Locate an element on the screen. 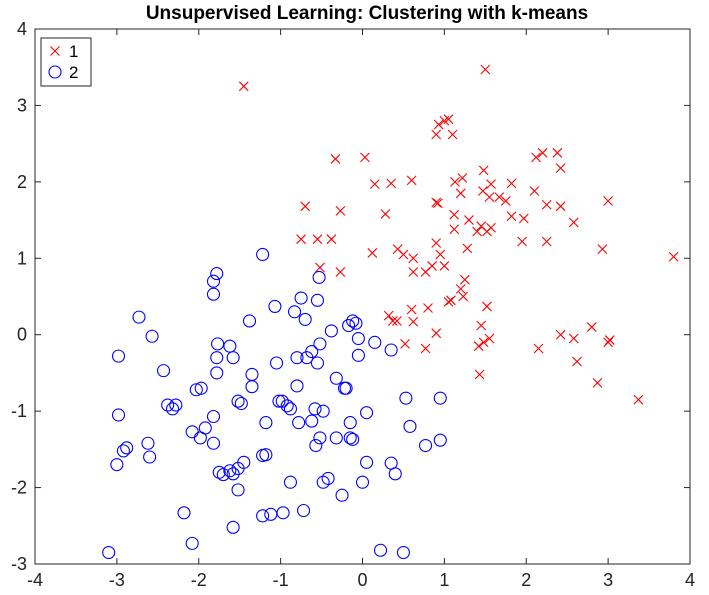  y-tick-label: -1 is located at coordinates (19, 411).